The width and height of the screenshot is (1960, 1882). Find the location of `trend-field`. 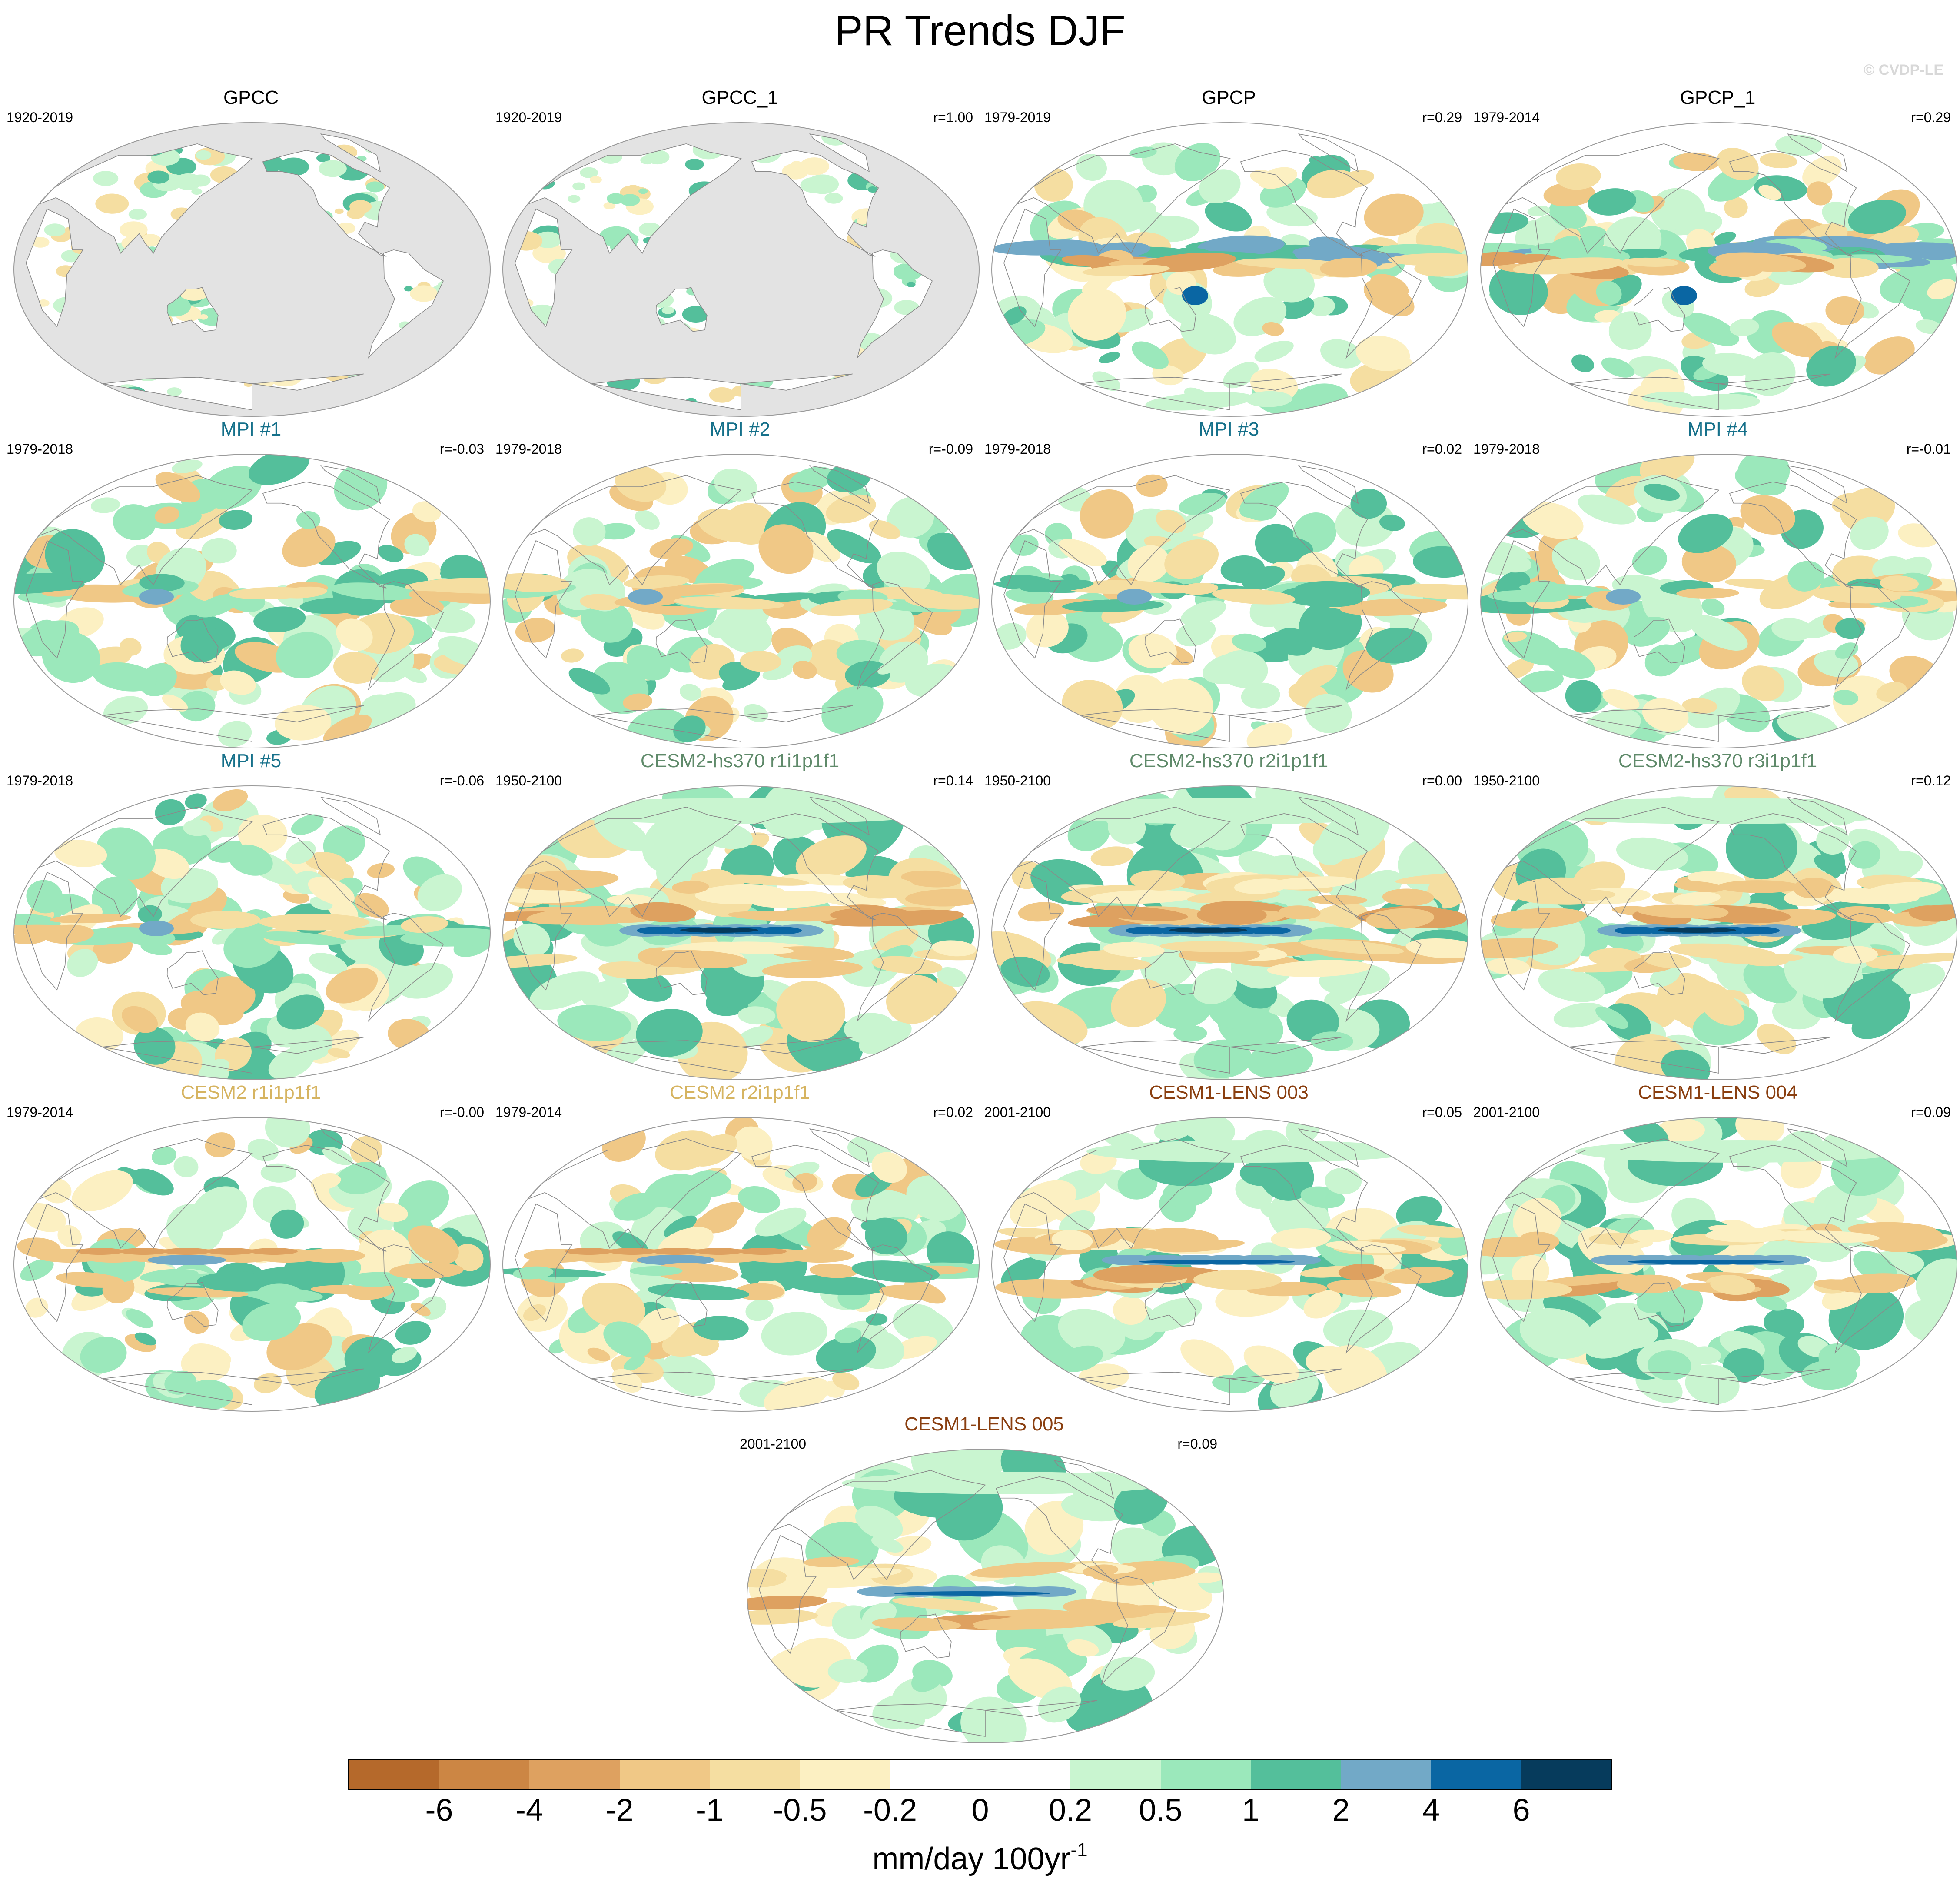

trend-field is located at coordinates (1719, 933).